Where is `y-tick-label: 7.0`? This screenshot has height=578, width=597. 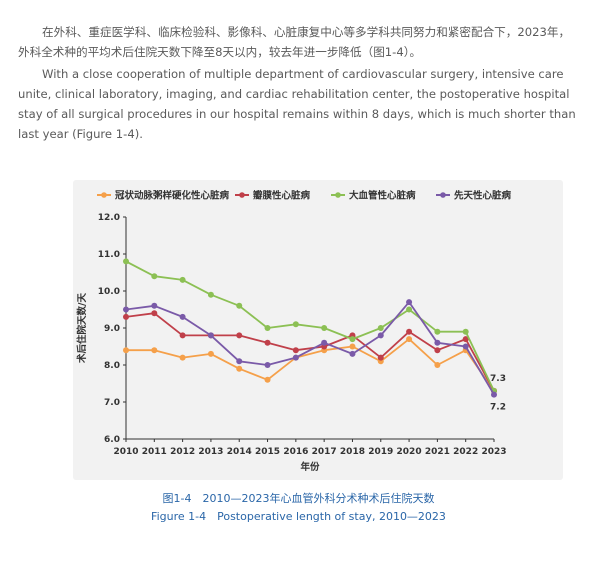 y-tick-label: 7.0 is located at coordinates (112, 403).